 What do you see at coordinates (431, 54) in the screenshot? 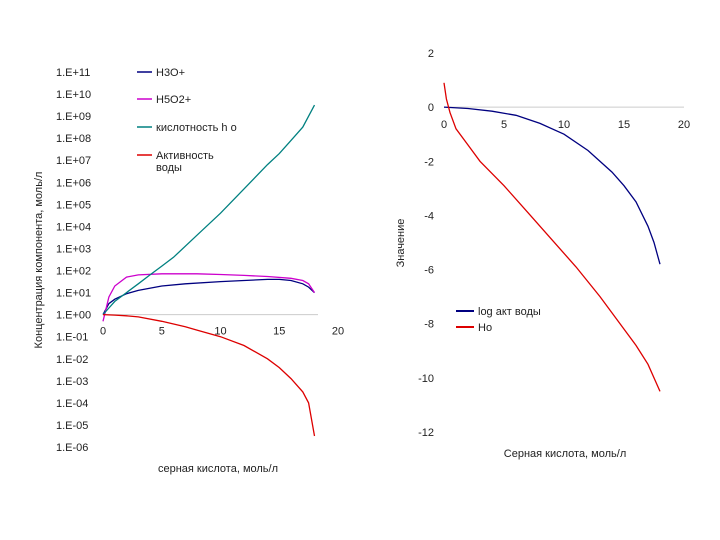
I see `y-tick-label: 2` at bounding box center [431, 54].